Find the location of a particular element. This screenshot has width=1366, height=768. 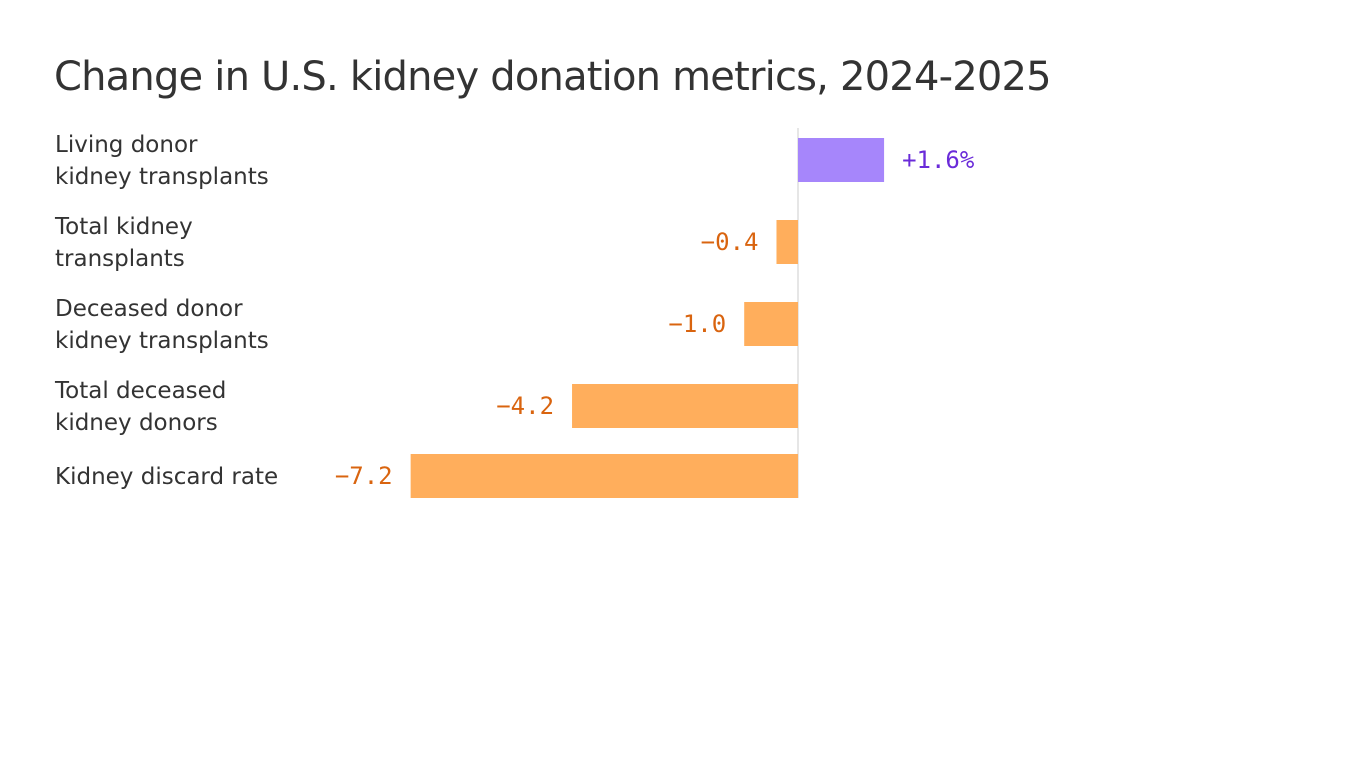

category-label: Kidney discard rate is located at coordinates (166, 477).